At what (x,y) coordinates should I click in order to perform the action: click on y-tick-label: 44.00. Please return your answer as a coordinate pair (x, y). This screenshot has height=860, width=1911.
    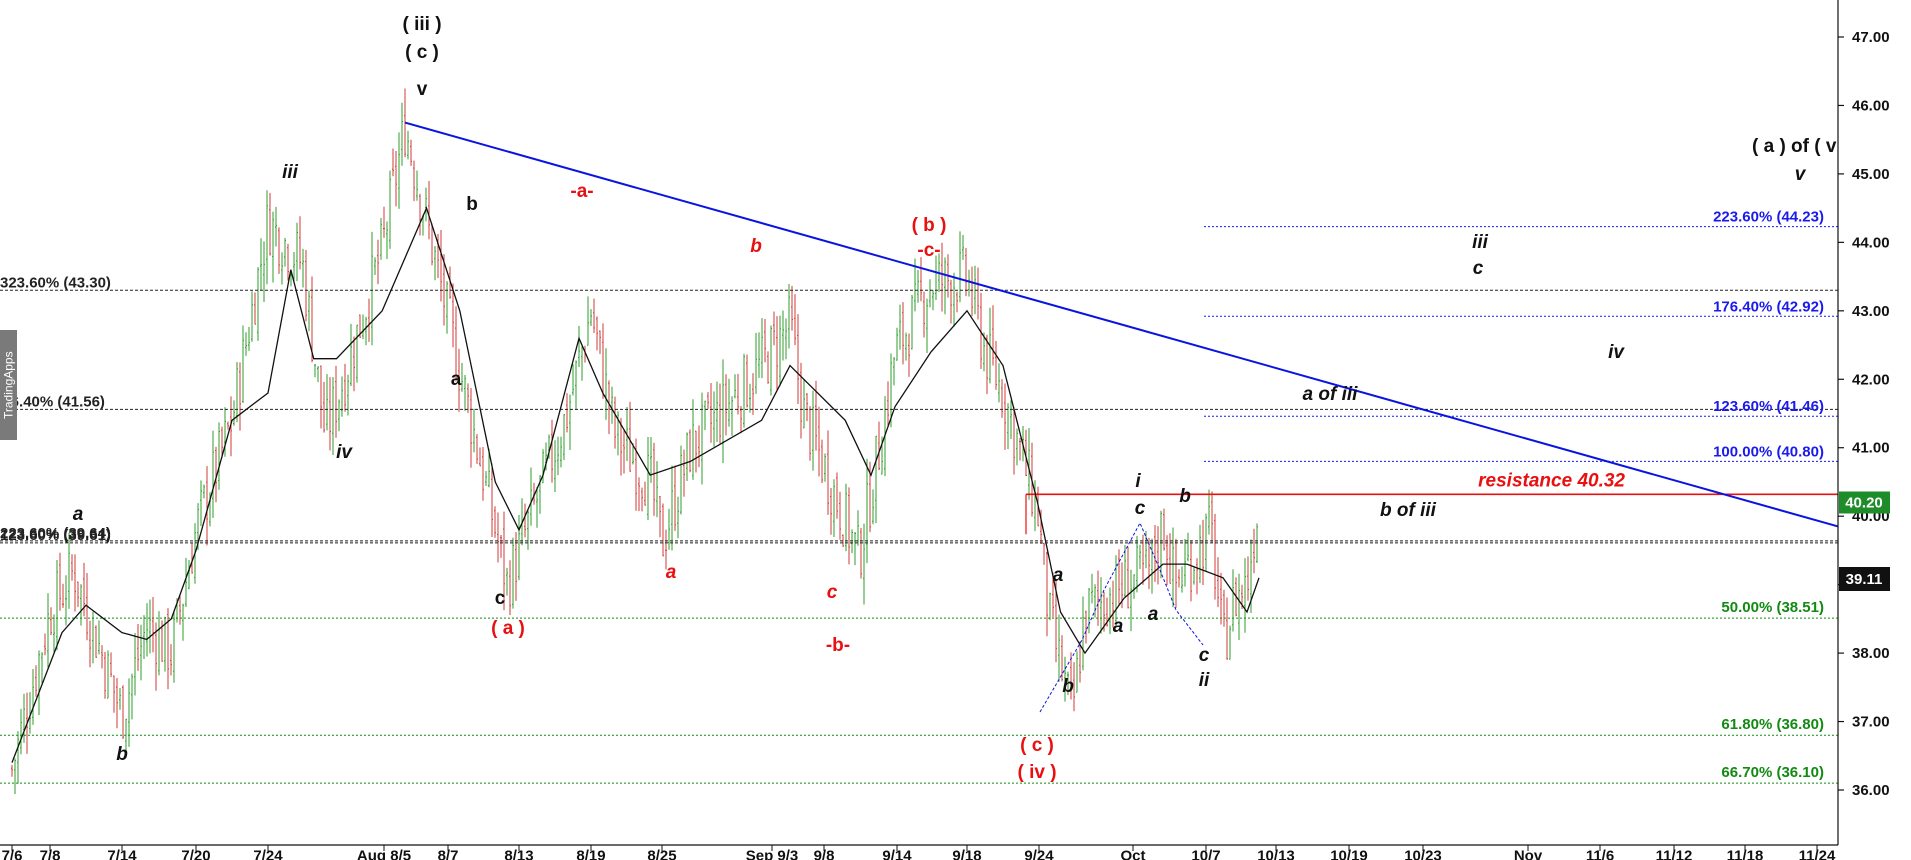
    Looking at the image, I should click on (1871, 242).